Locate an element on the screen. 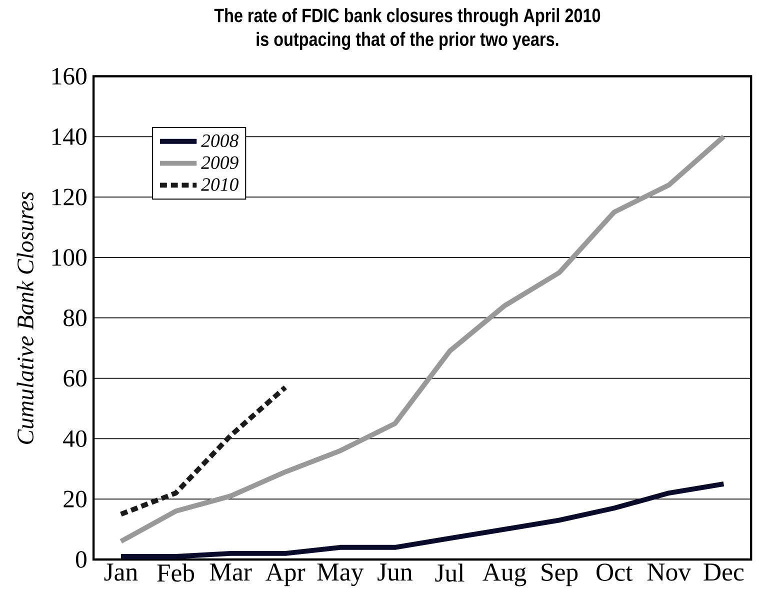  x-tick-label: Jul is located at coordinates (449, 573).